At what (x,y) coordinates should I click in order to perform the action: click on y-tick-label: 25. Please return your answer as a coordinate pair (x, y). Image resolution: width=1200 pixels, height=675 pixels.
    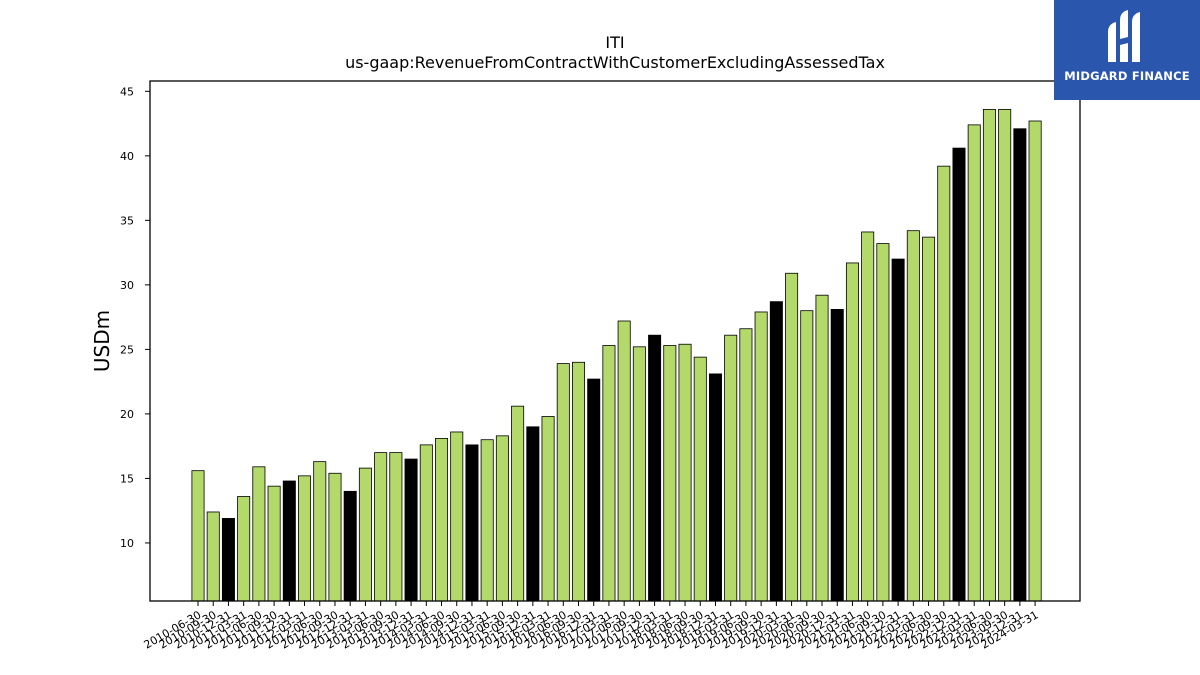
    Looking at the image, I should click on (127, 349).